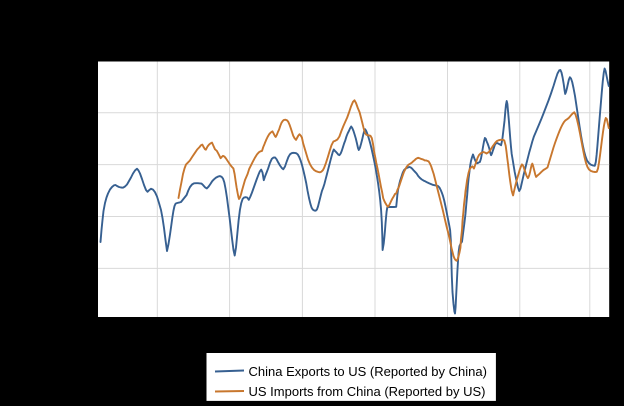  What do you see at coordinates (367, 391) in the screenshot?
I see `svg-text:US Imports from China (Reporte: US Imports from China (Reported by US)` at bounding box center [367, 391].